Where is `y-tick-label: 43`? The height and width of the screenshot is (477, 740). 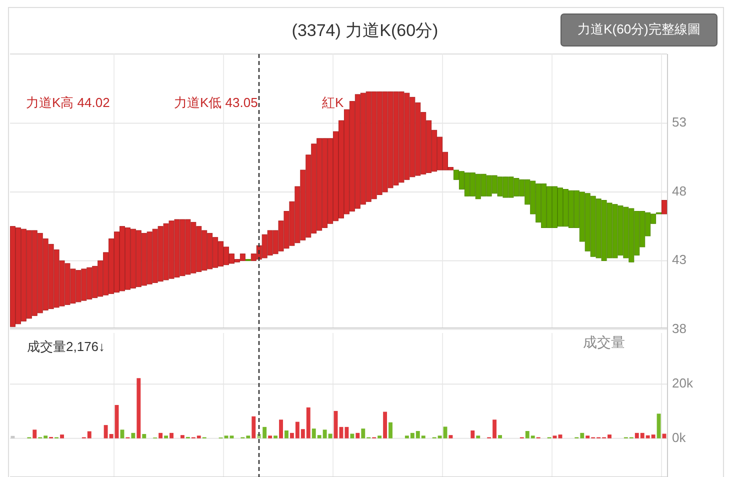 y-tick-label: 43 is located at coordinates (679, 260).